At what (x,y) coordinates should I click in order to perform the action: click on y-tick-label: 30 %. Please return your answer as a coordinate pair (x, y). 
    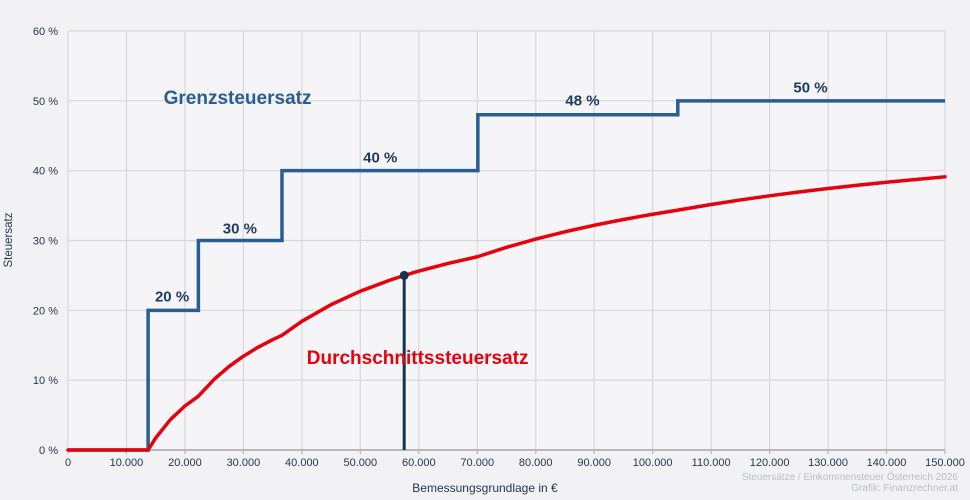
    Looking at the image, I should click on (45, 242).